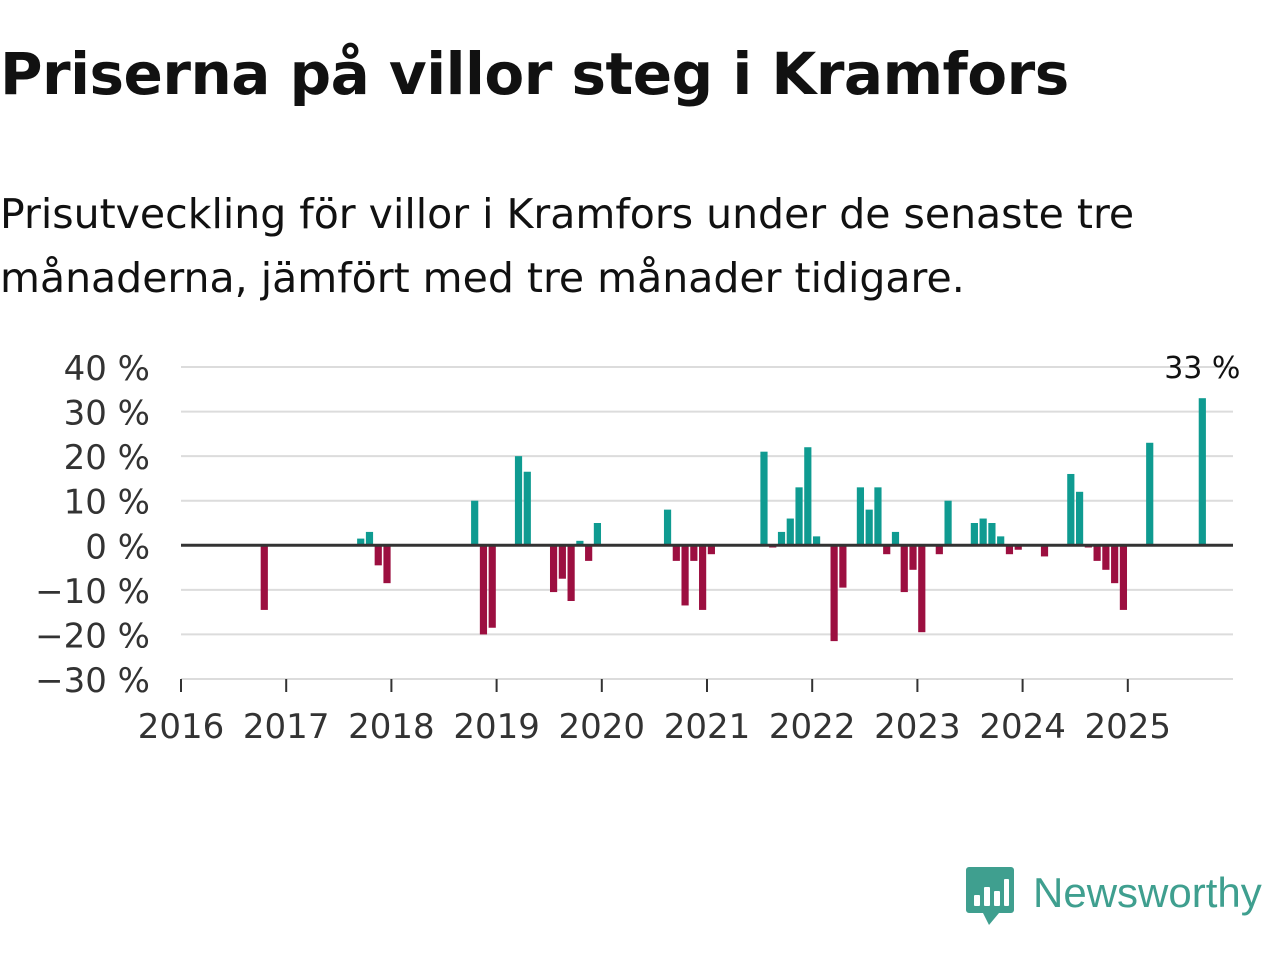 This screenshot has width=1280, height=960. Describe the element at coordinates (107, 414) in the screenshot. I see `y-tick-label: 30 %` at that location.